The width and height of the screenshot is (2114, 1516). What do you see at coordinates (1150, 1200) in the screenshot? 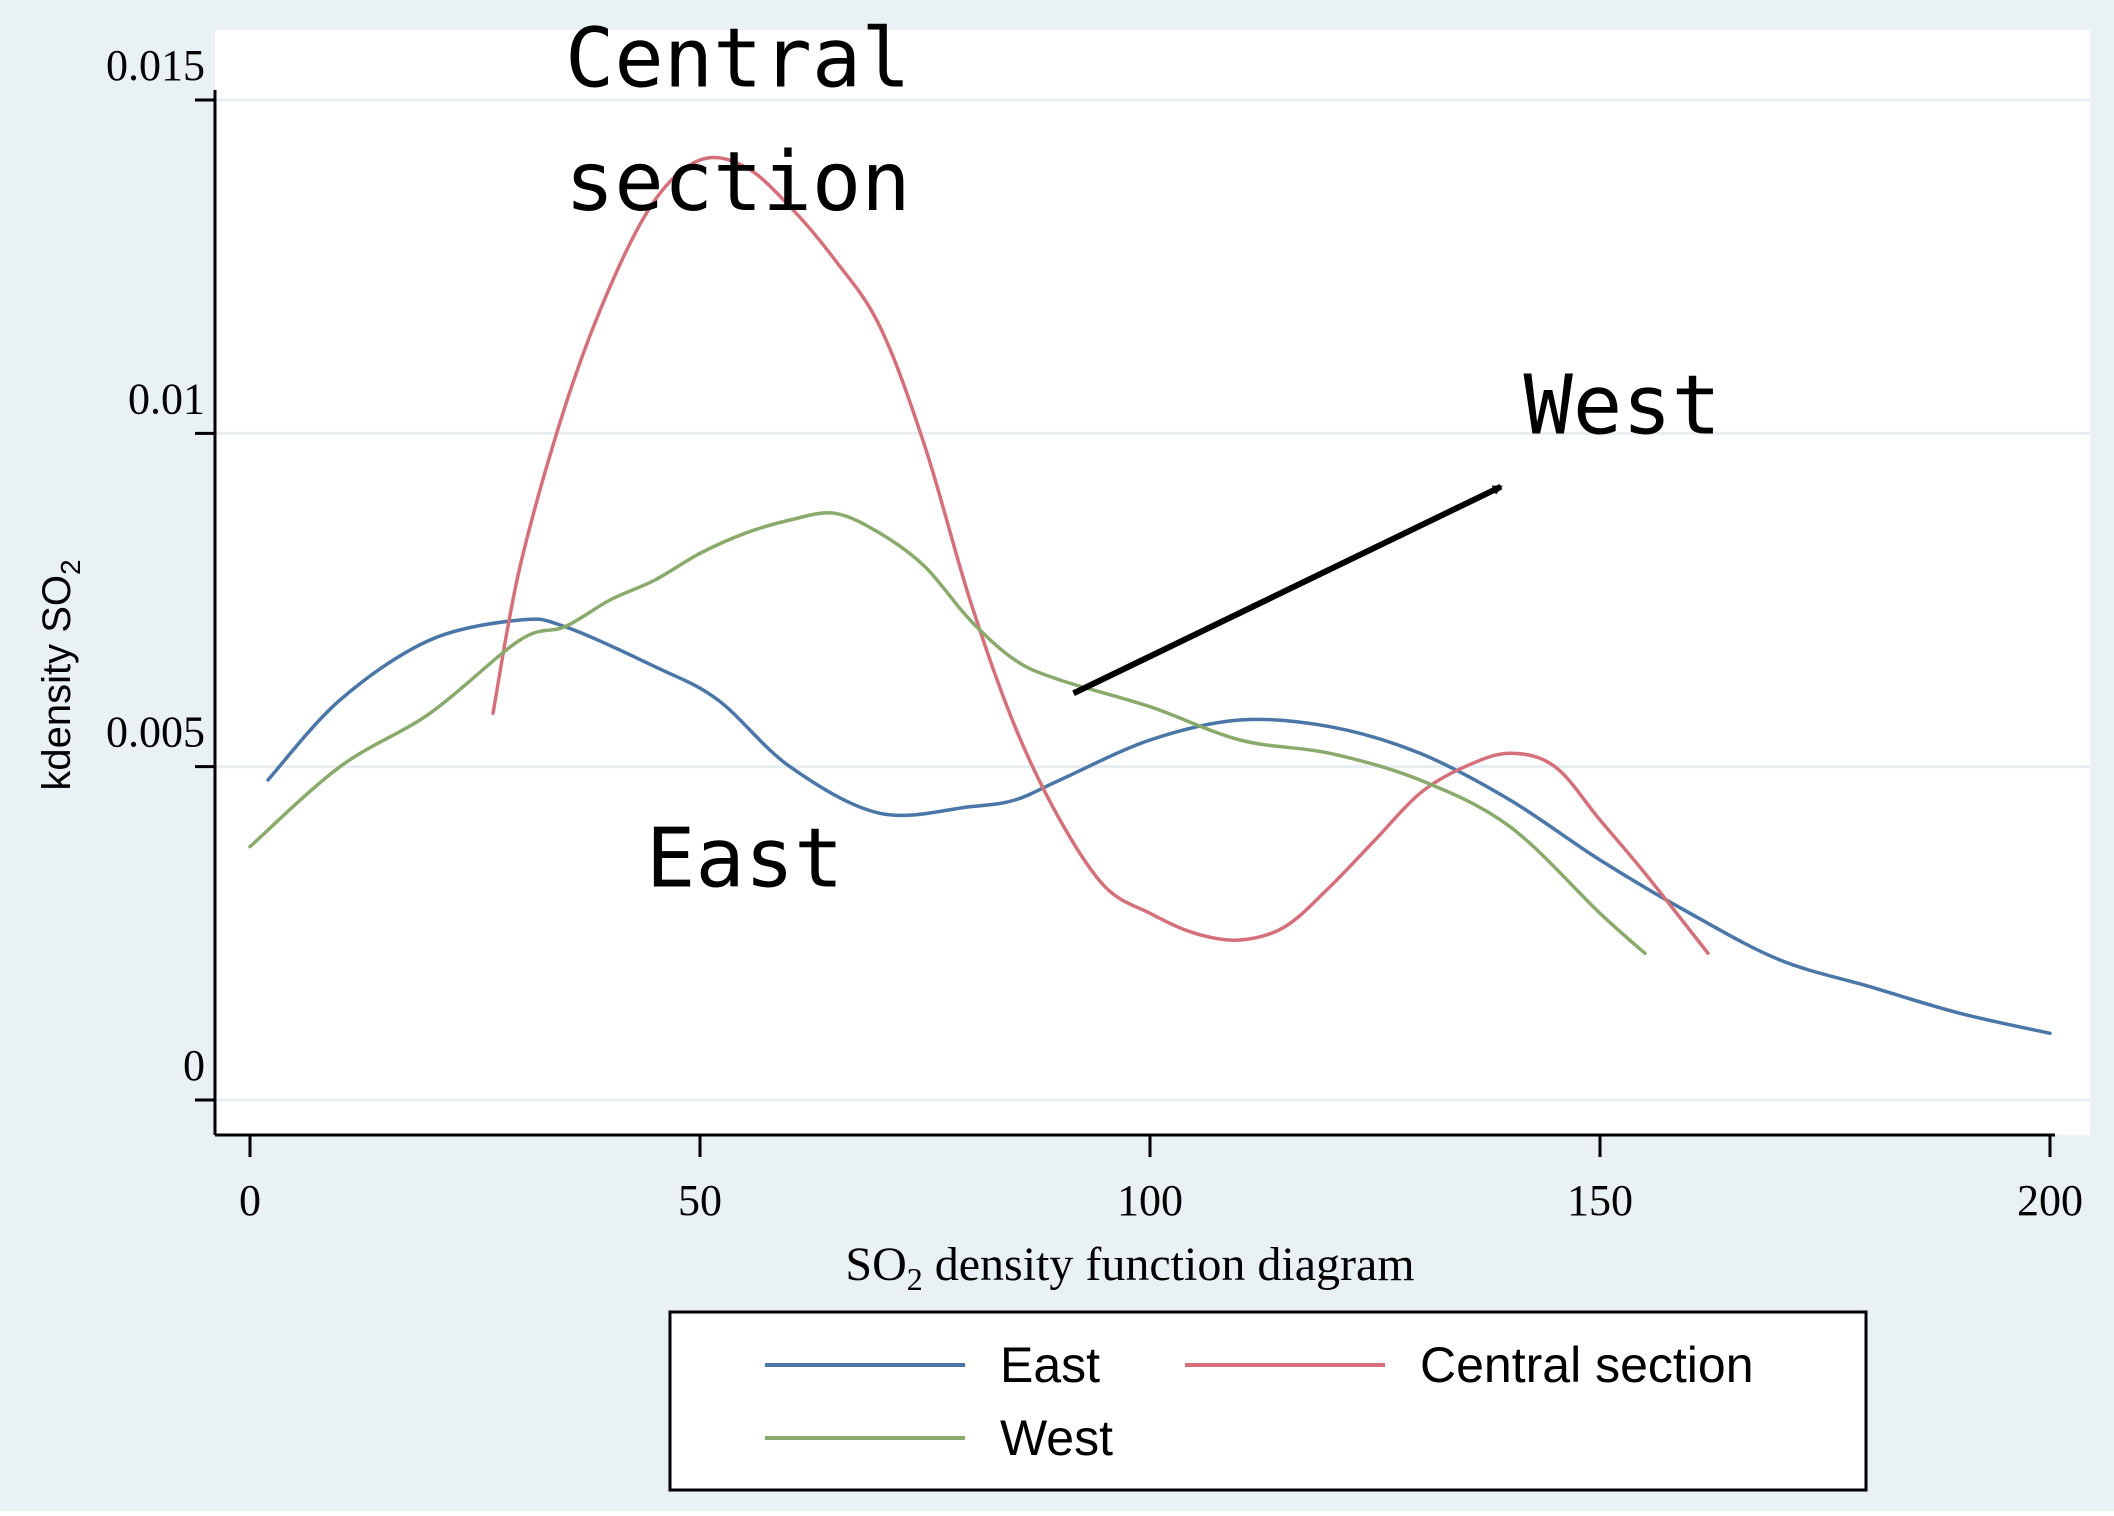
I see `x-tick-label: 100` at bounding box center [1150, 1200].